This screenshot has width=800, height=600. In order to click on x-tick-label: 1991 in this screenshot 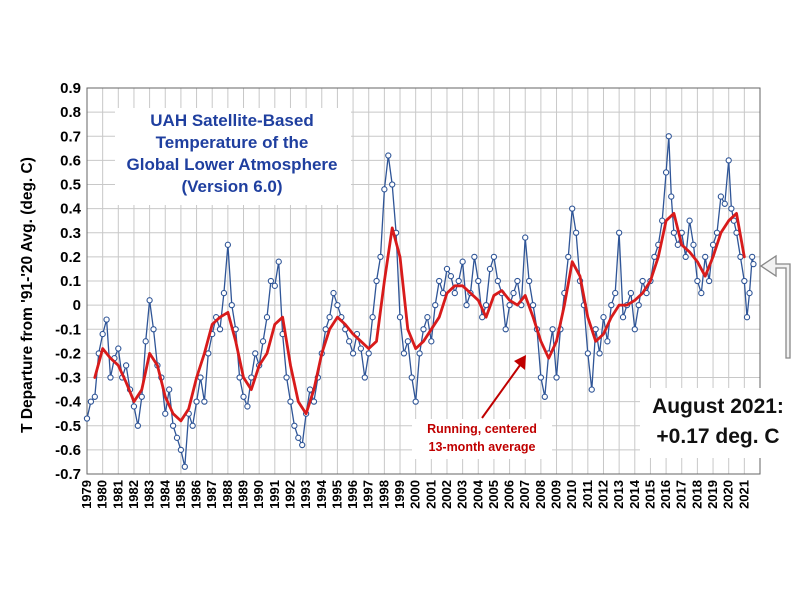, I will do `click(274, 494)`.